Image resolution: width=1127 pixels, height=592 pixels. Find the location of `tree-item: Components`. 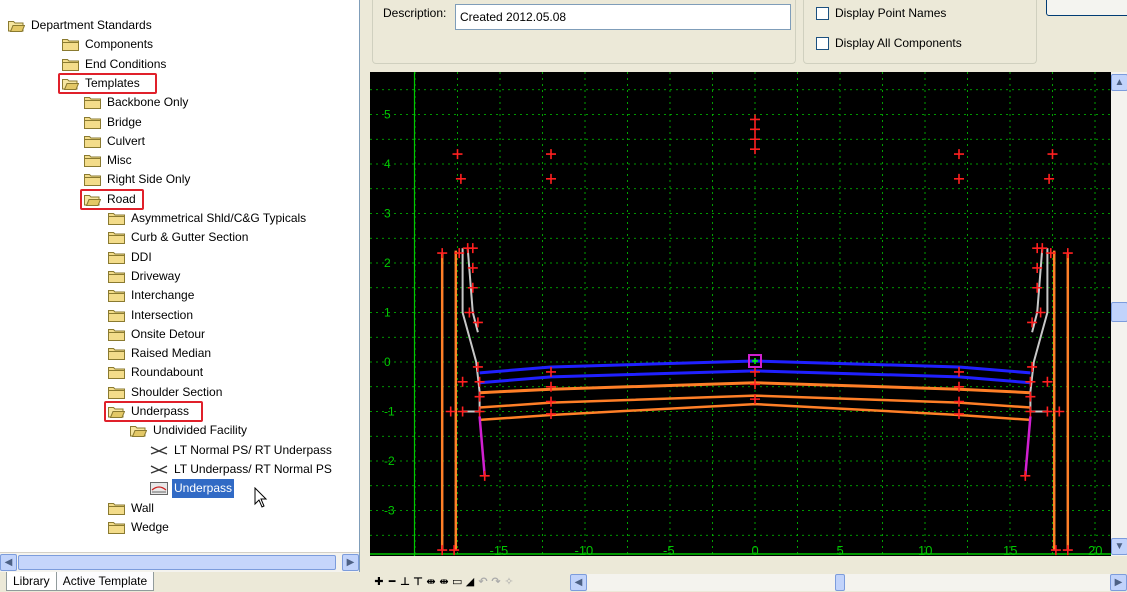

tree-item: Components is located at coordinates (108, 44).